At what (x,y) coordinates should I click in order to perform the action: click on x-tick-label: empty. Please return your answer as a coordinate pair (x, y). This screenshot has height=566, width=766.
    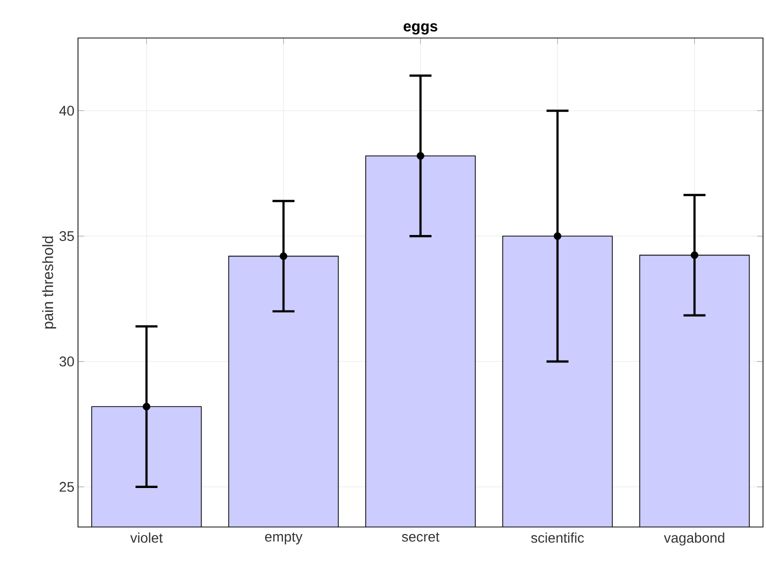
    Looking at the image, I should click on (283, 538).